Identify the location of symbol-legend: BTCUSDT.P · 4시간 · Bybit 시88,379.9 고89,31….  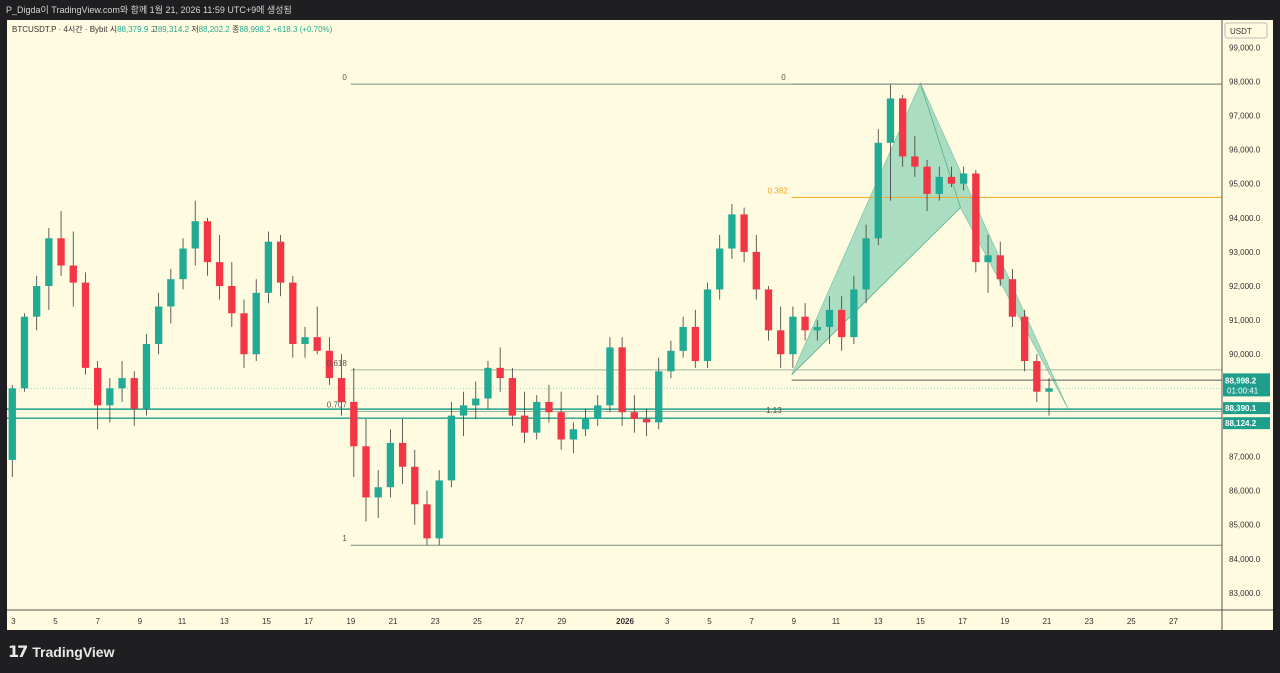
(172, 29).